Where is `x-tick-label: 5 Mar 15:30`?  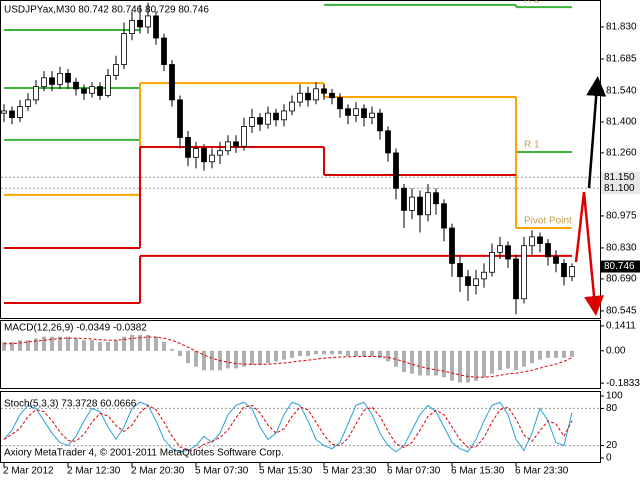
x-tick-label: 5 Mar 15:30 is located at coordinates (286, 471).